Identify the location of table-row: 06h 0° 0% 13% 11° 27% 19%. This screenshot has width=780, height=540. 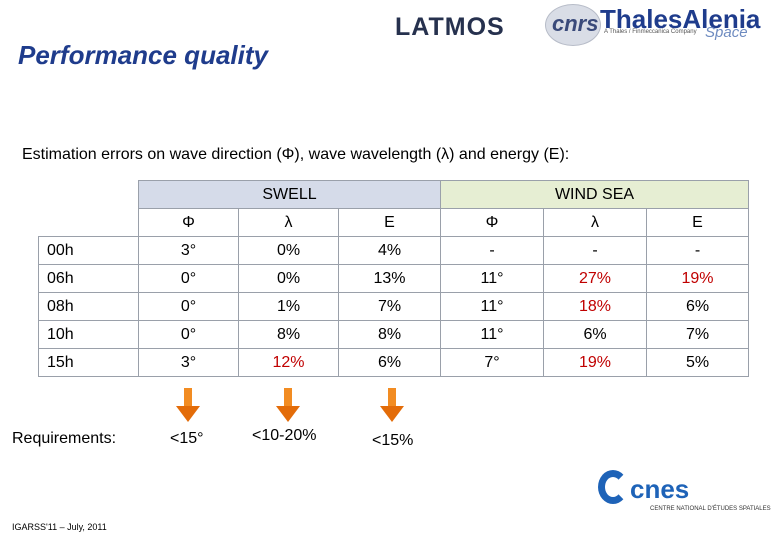
(393, 278).